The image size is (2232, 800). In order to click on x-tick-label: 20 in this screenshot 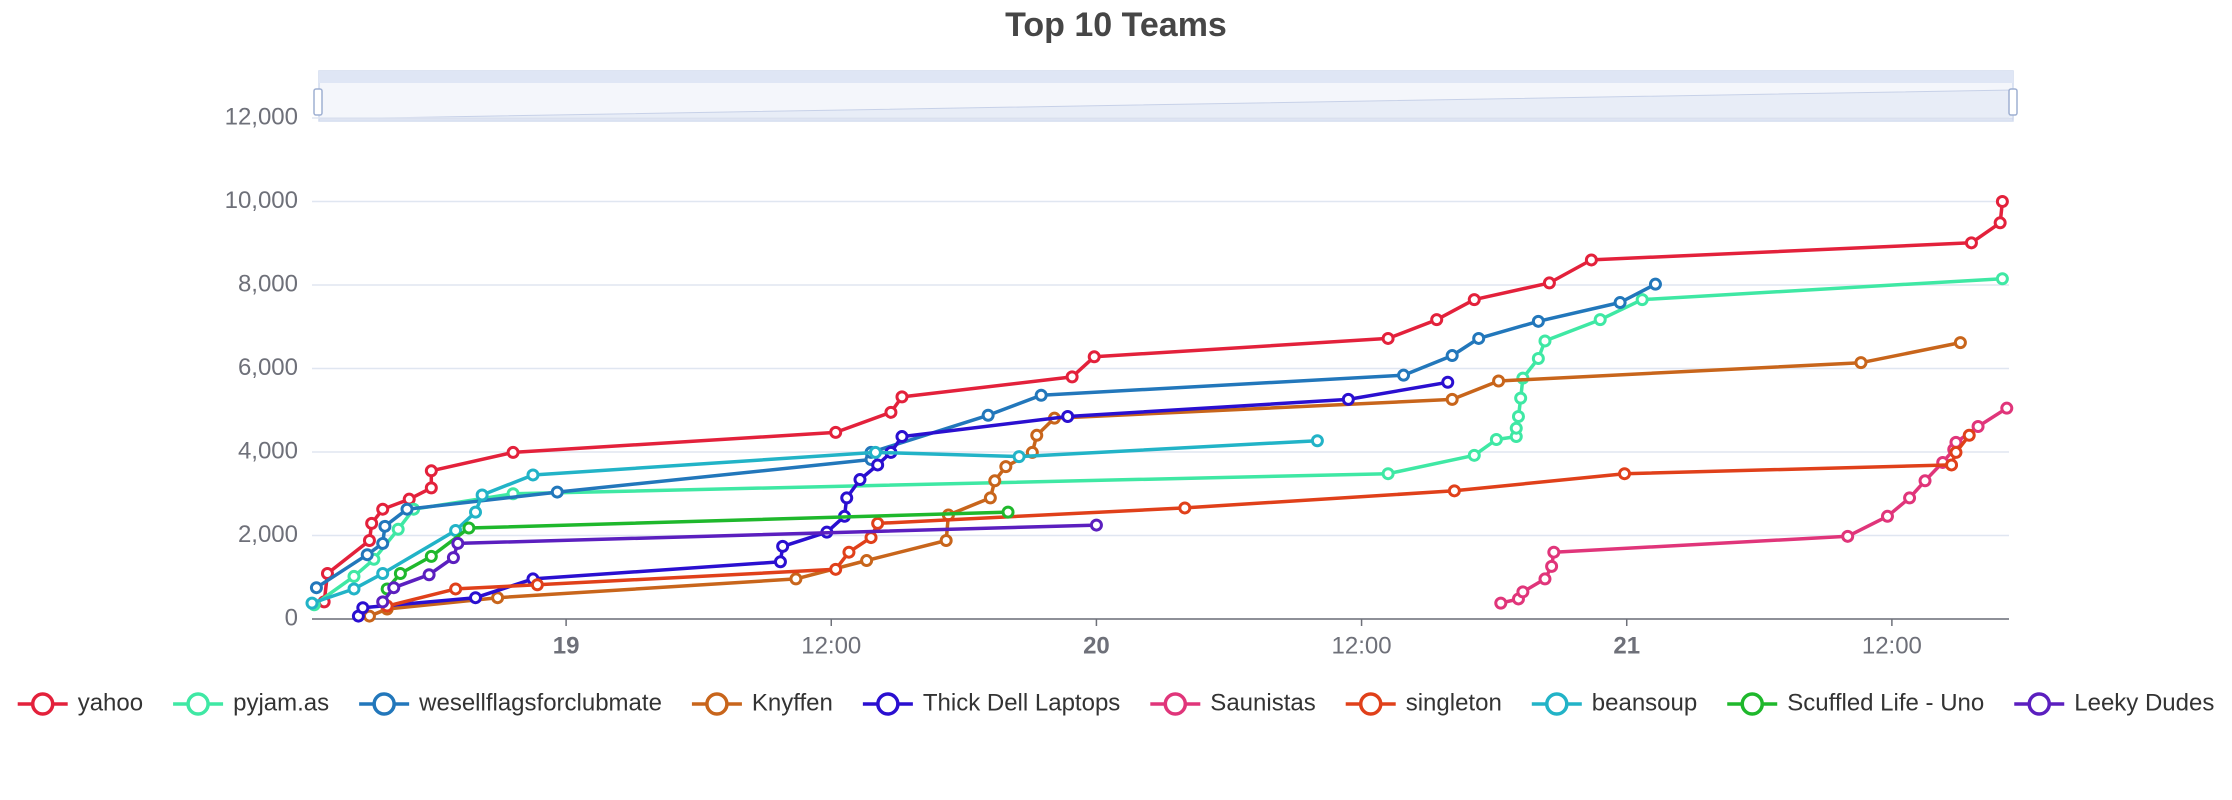, I will do `click(1096, 645)`.